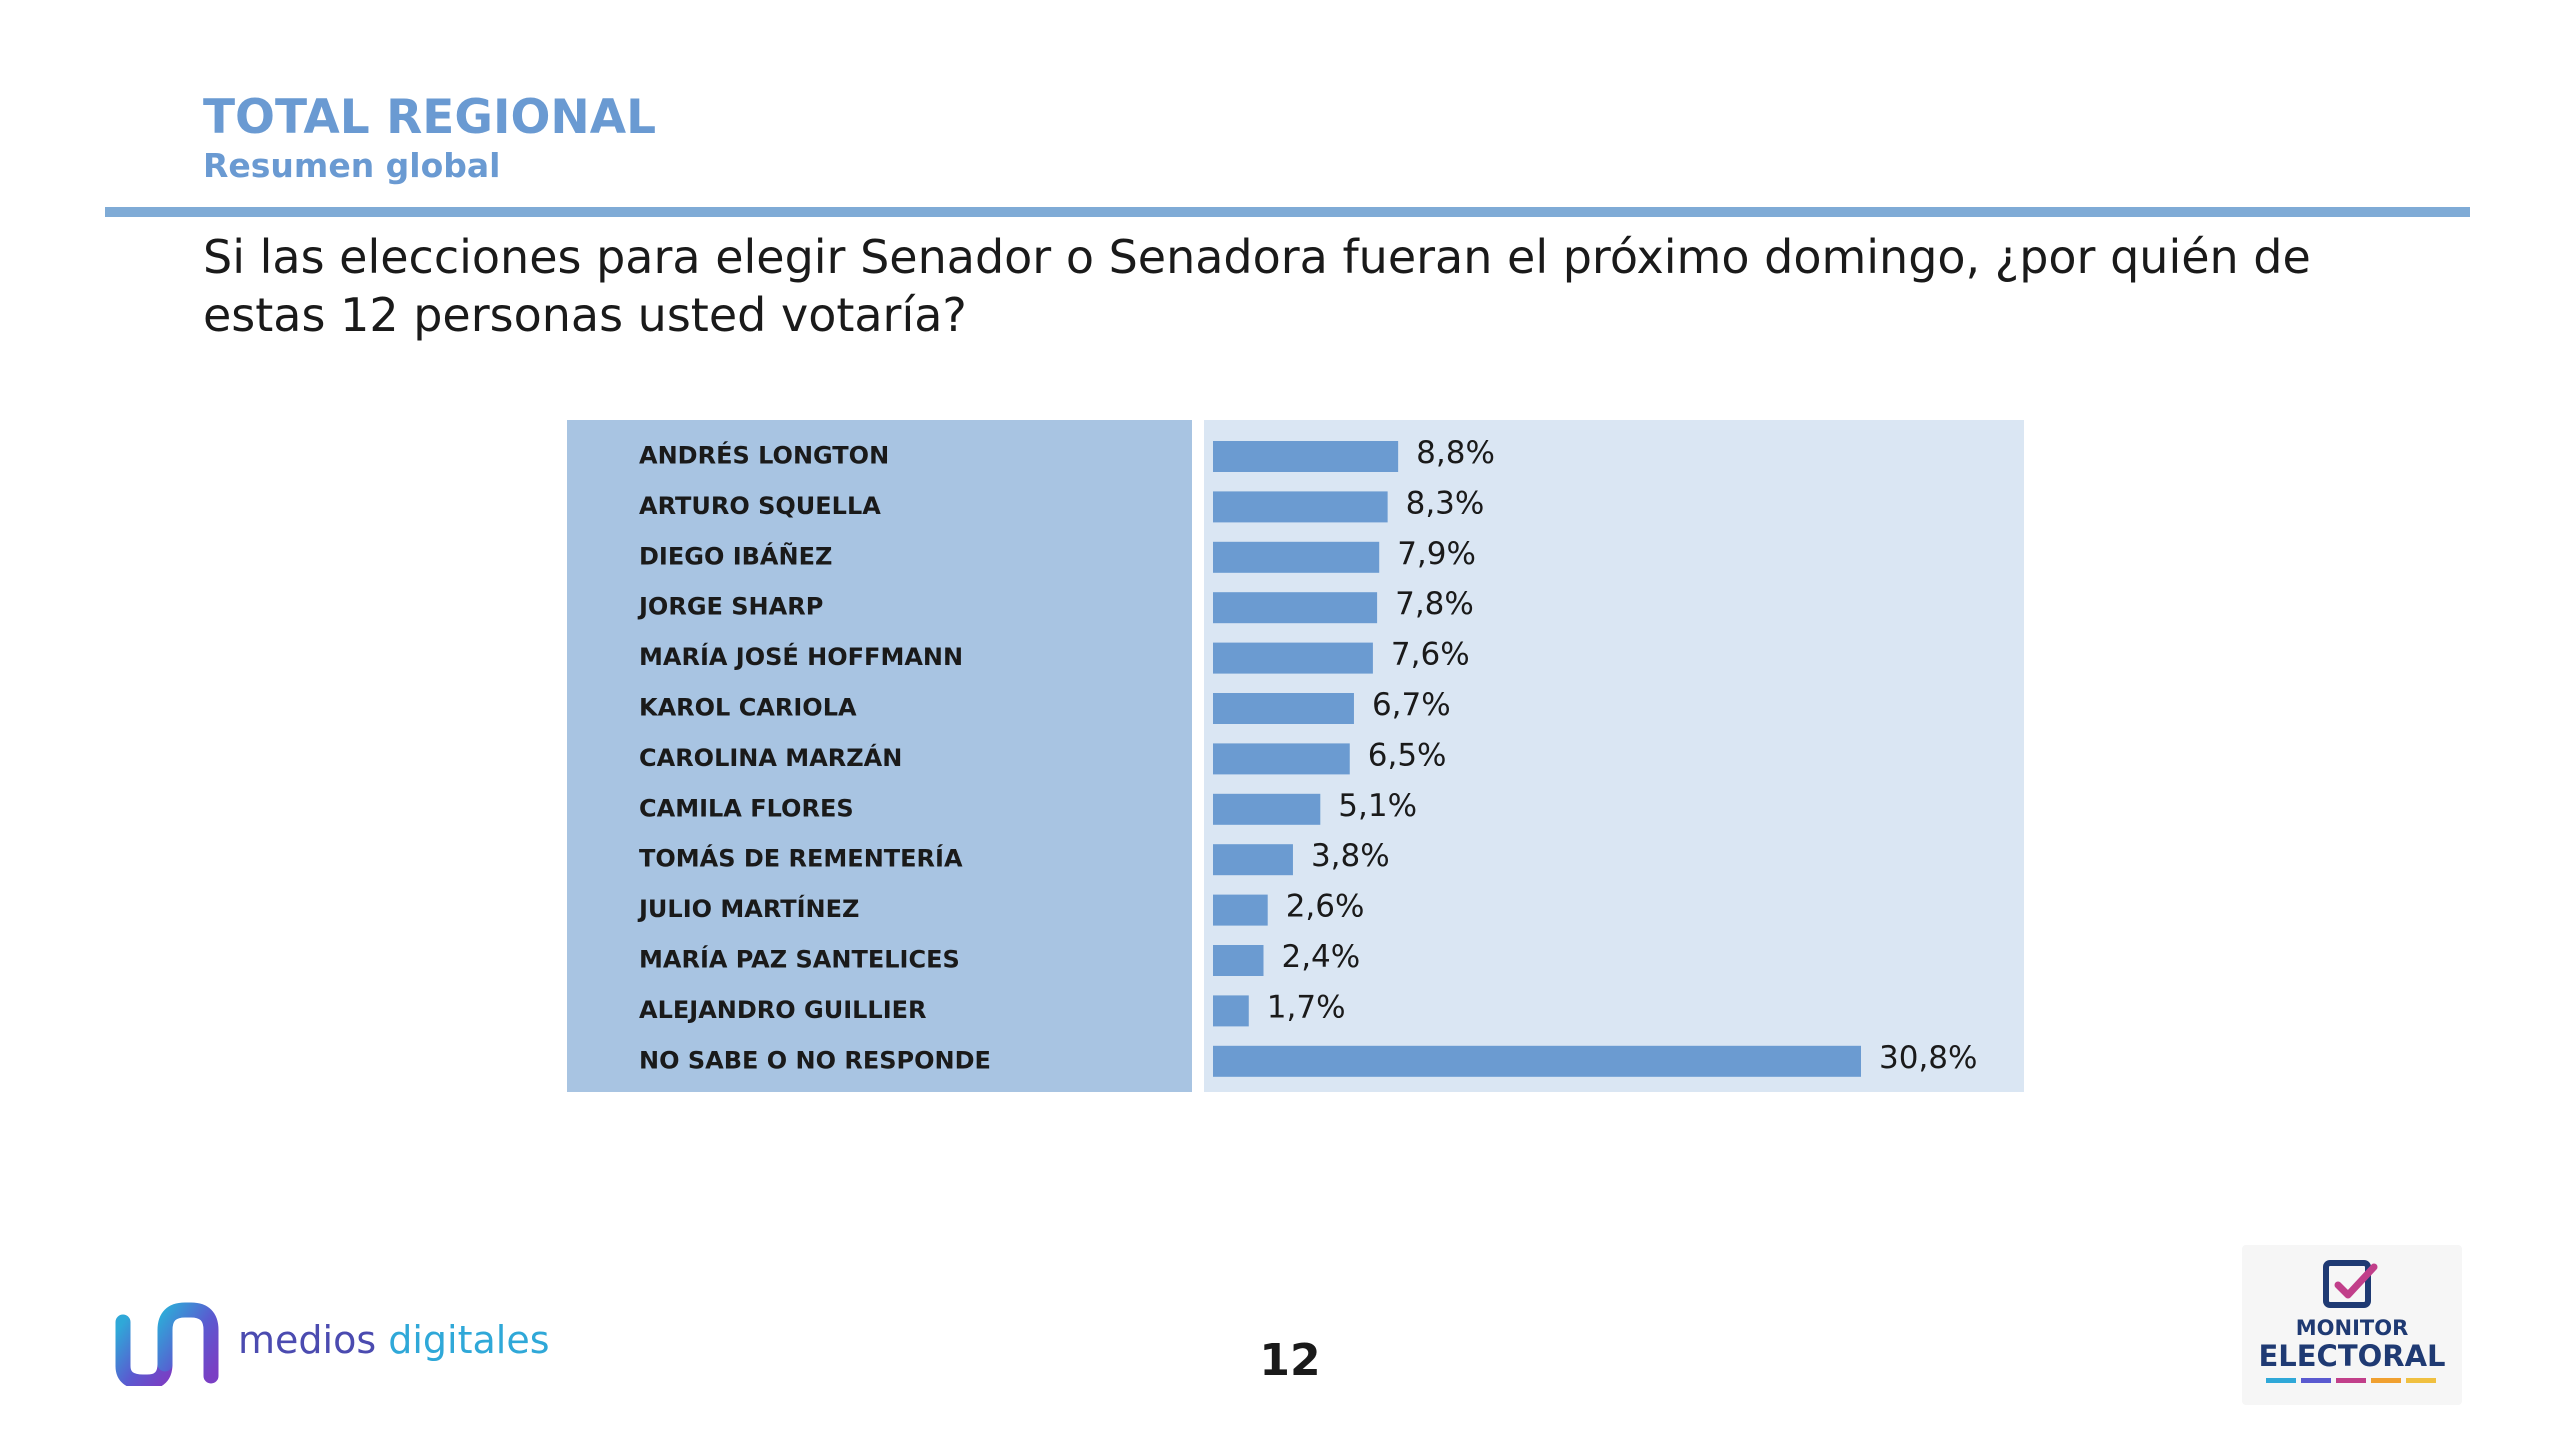  Describe the element at coordinates (2351, 1380) in the screenshot. I see `logo-color-stripes` at that location.